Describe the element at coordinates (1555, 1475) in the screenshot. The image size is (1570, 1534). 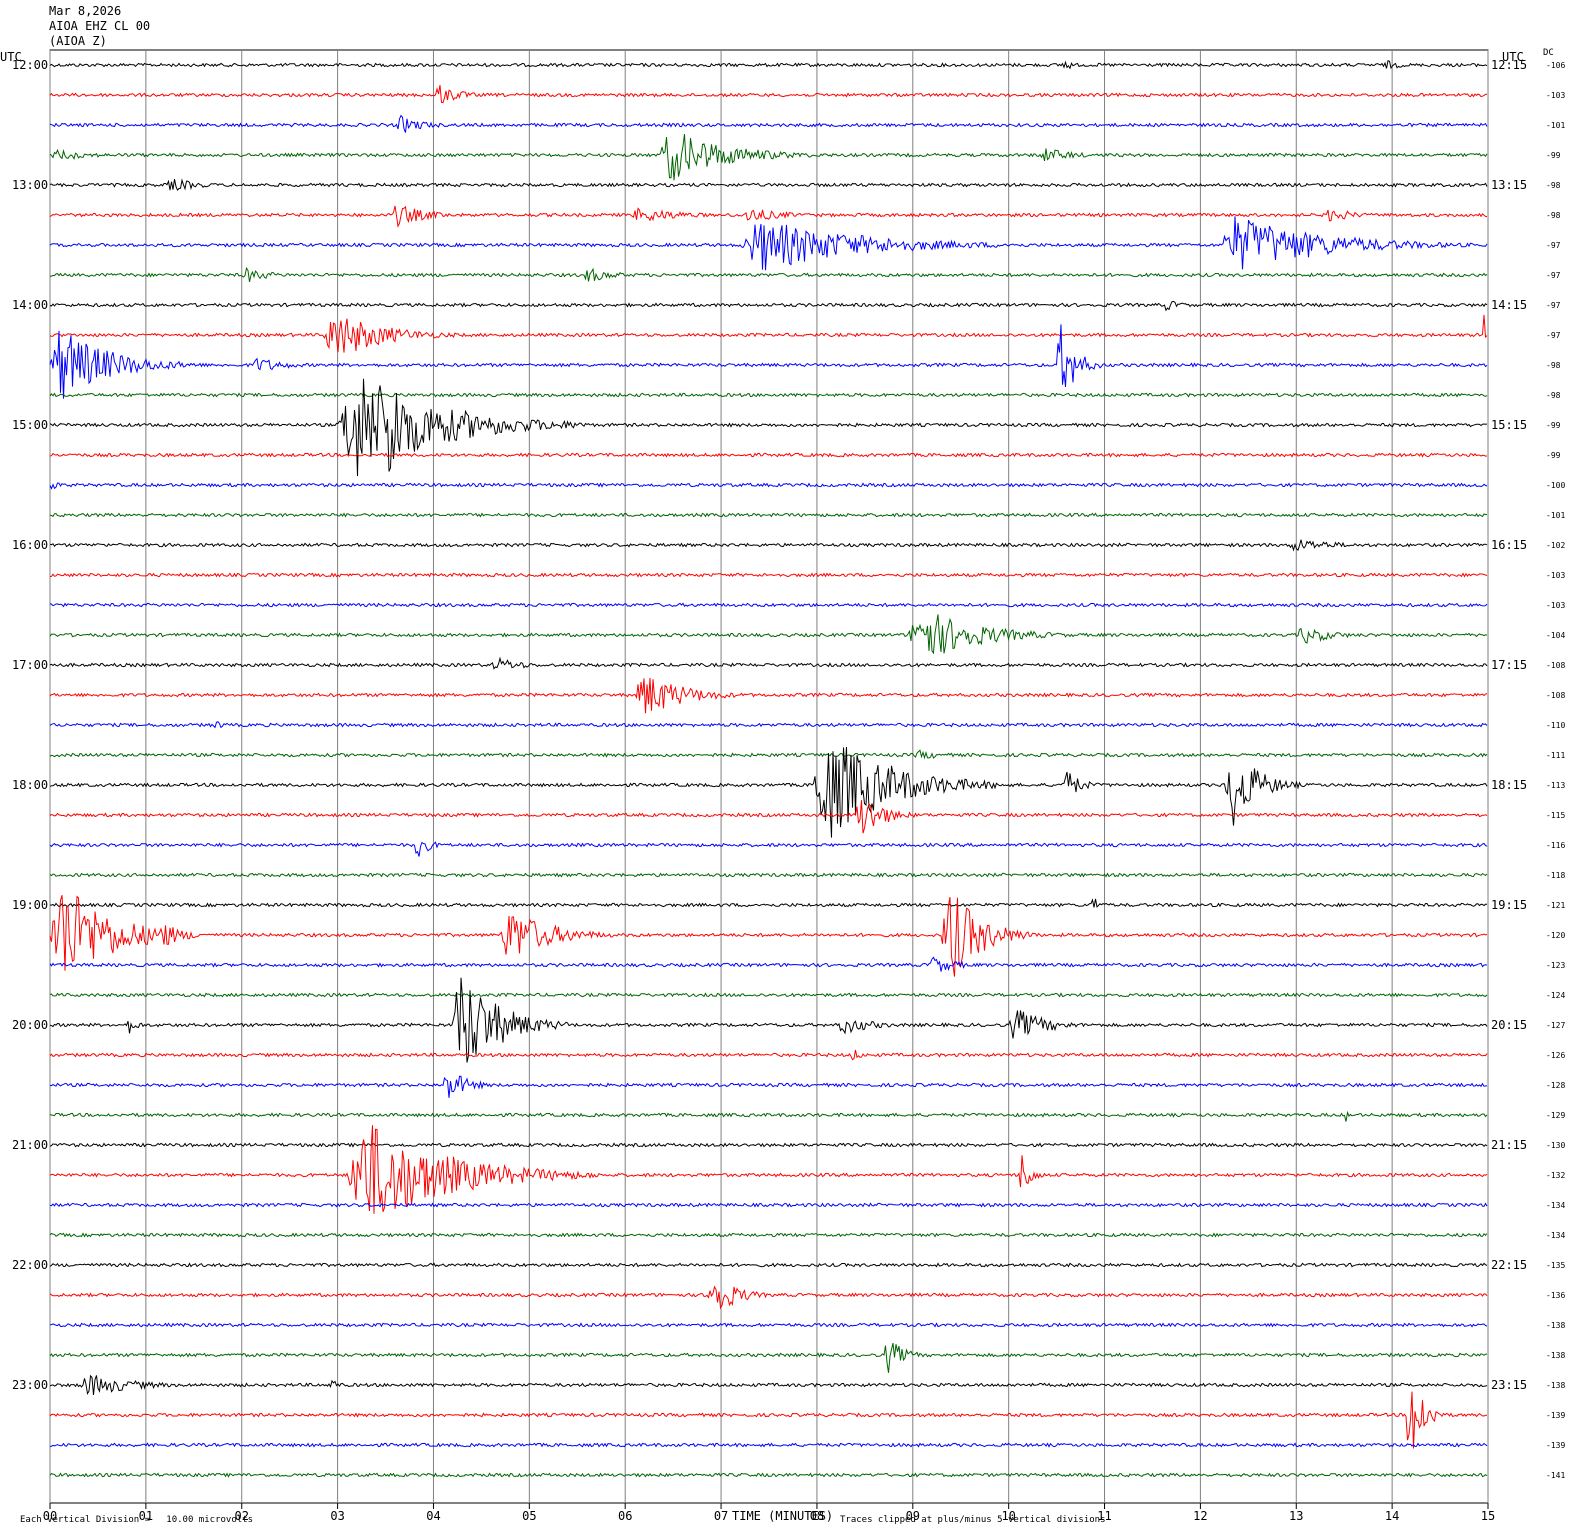
I see `dc-offset-label: -141` at that location.